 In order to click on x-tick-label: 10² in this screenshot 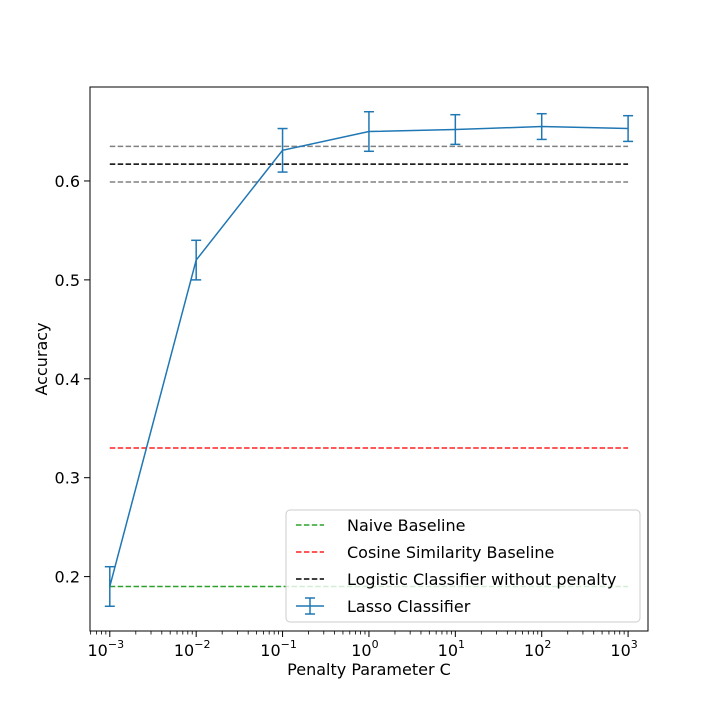, I will do `click(537, 649)`.